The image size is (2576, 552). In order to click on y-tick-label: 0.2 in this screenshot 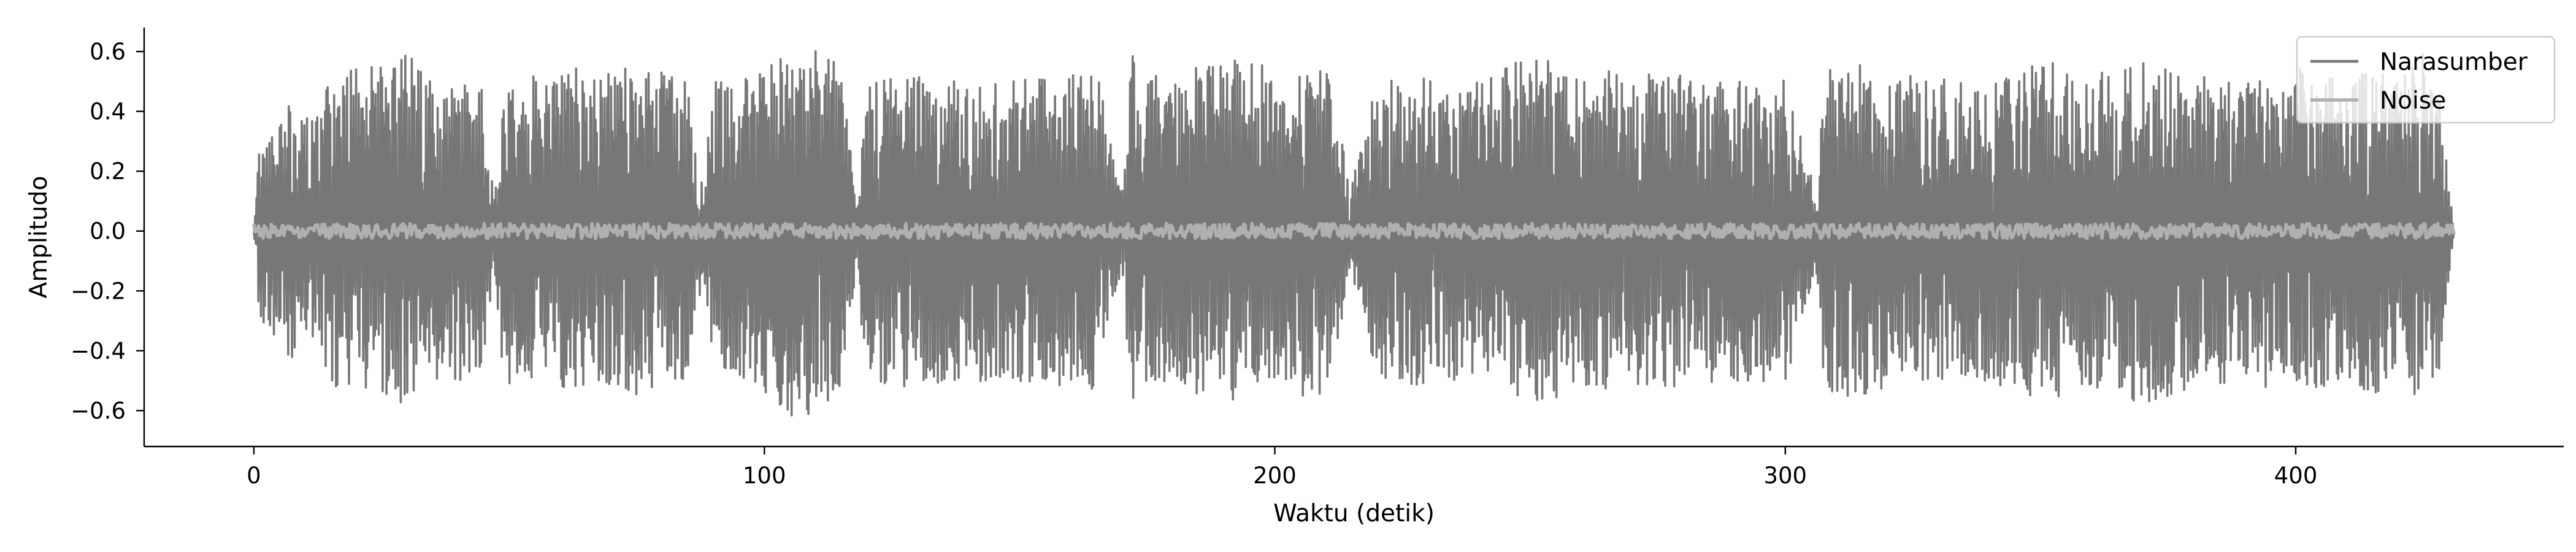, I will do `click(108, 171)`.